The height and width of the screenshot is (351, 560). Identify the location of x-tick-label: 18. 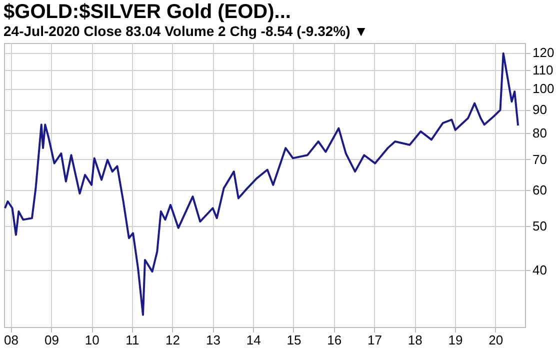
(415, 340).